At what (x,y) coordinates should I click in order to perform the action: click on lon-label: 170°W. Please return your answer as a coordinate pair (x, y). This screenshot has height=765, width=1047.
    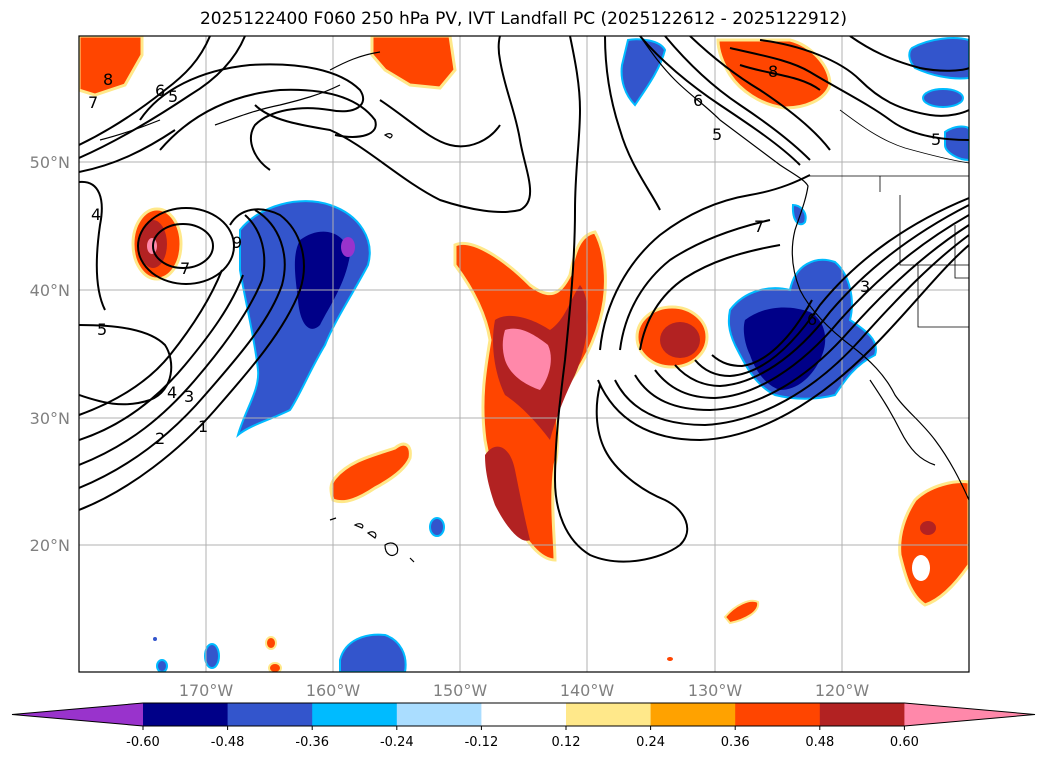
    Looking at the image, I should click on (206, 690).